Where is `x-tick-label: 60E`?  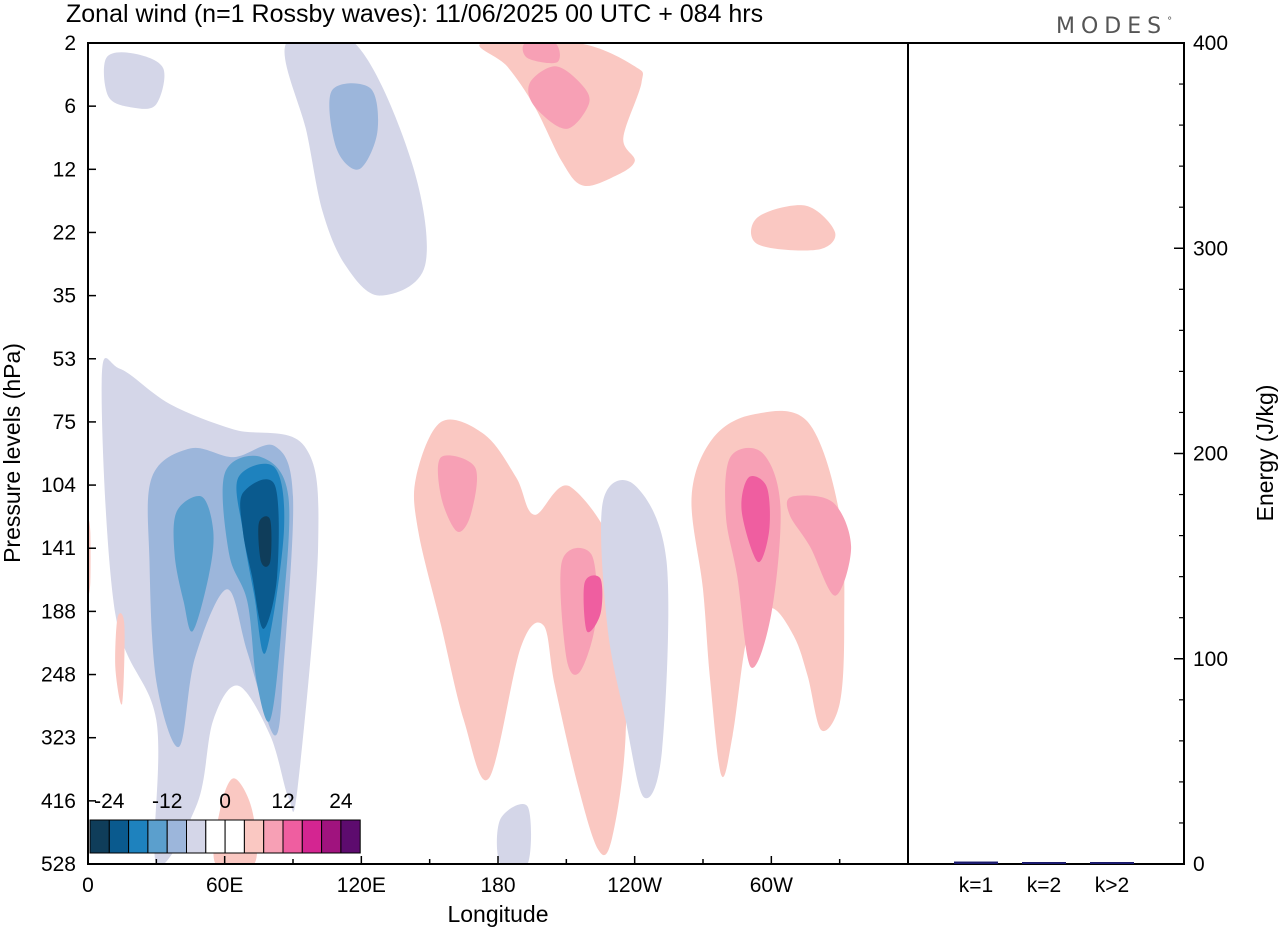
x-tick-label: 60E is located at coordinates (224, 885).